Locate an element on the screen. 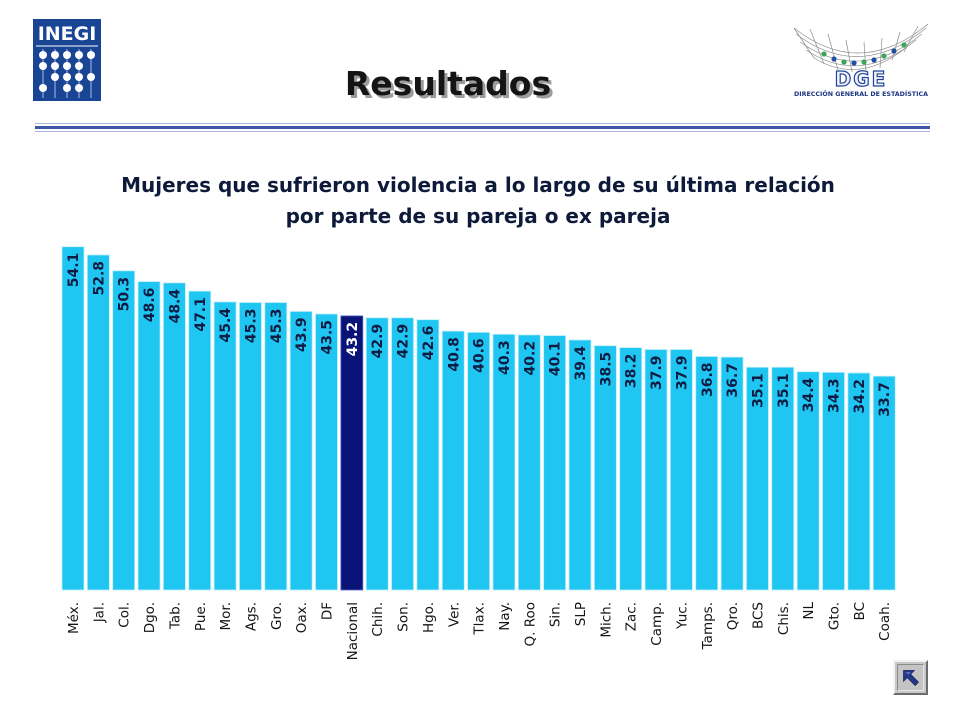  bar-coah is located at coordinates (884, 483).